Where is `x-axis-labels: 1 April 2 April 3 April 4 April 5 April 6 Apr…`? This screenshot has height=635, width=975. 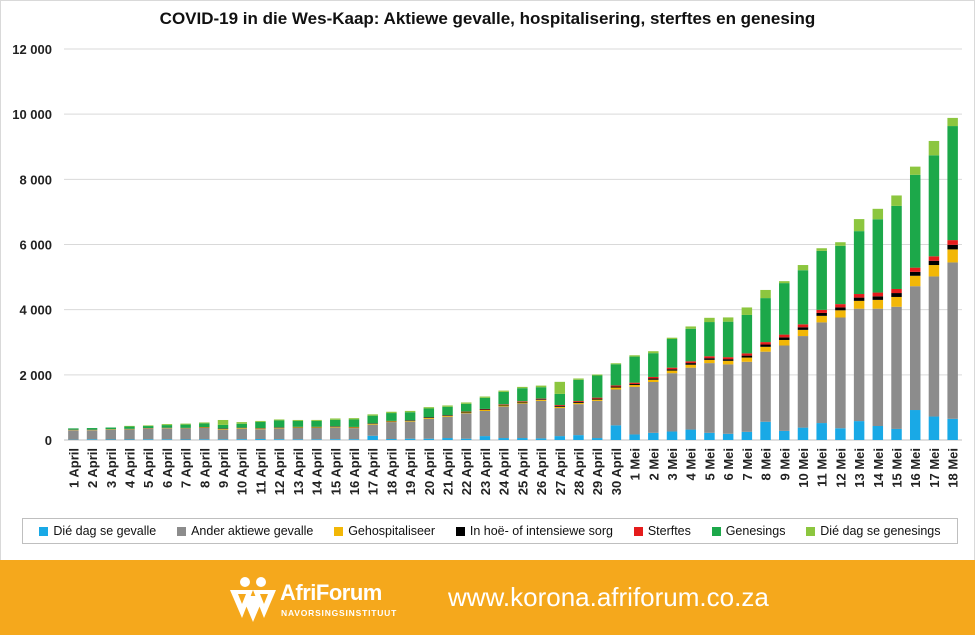 x-axis-labels: 1 April 2 April 3 April 4 April 5 April 6 Apr… is located at coordinates (513, 471).